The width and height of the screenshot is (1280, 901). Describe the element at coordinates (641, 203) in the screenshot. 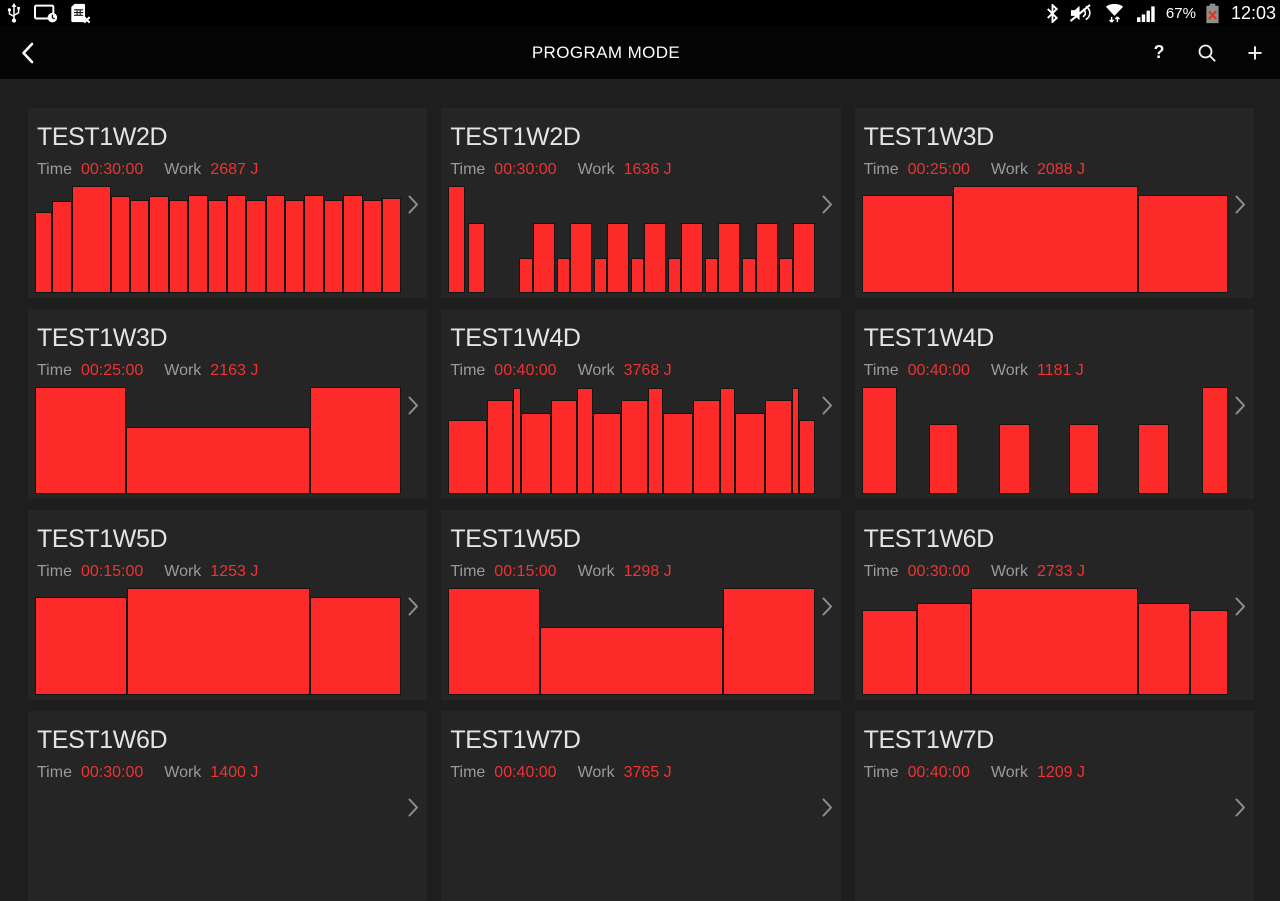

I see `program-card: TEST1W2D Time 00:30:00 Work 1636 J` at that location.